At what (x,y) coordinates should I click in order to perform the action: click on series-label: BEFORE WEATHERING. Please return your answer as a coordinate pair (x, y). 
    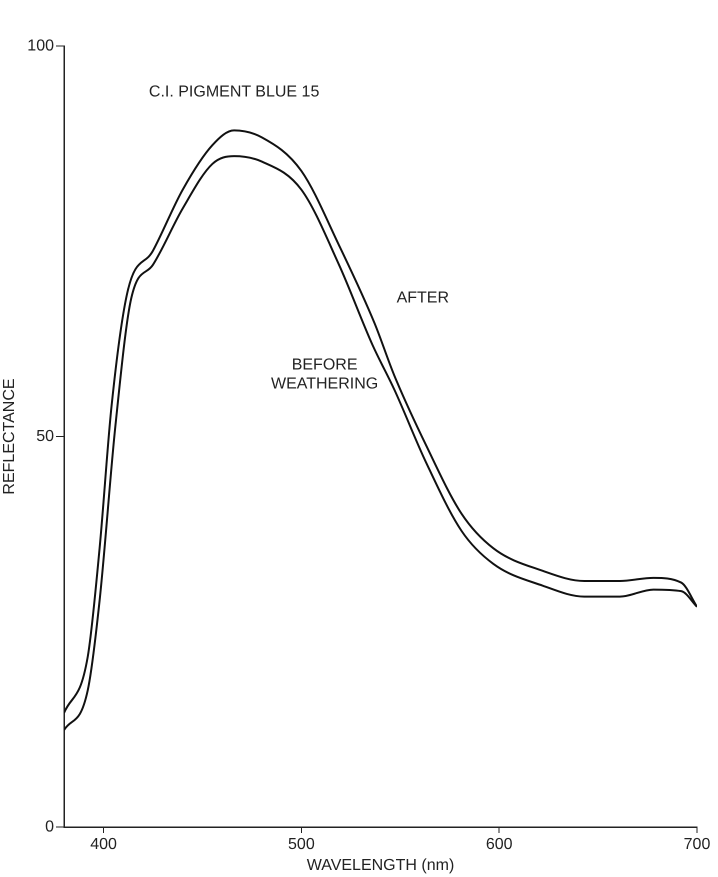
    Looking at the image, I should click on (324, 374).